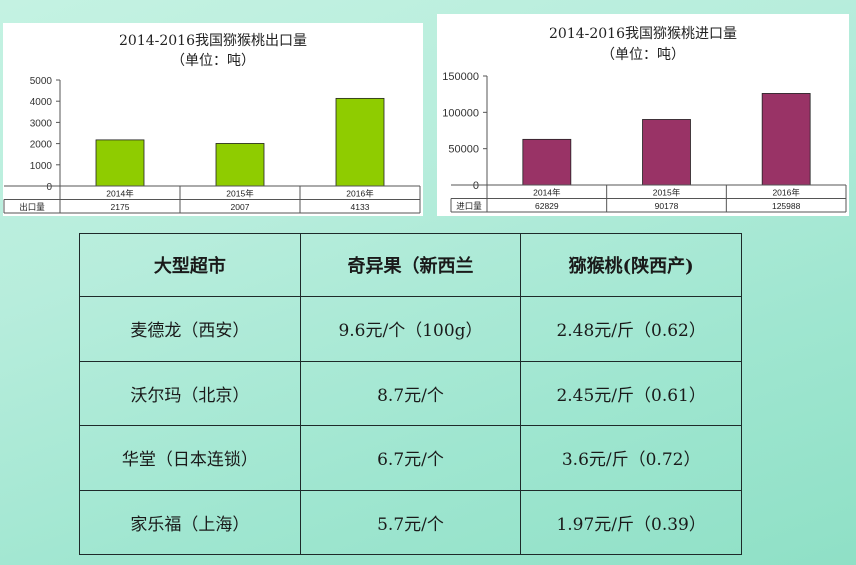 The image size is (856, 565). What do you see at coordinates (32, 207) in the screenshot?
I see `legend-series-name: 出口量` at bounding box center [32, 207].